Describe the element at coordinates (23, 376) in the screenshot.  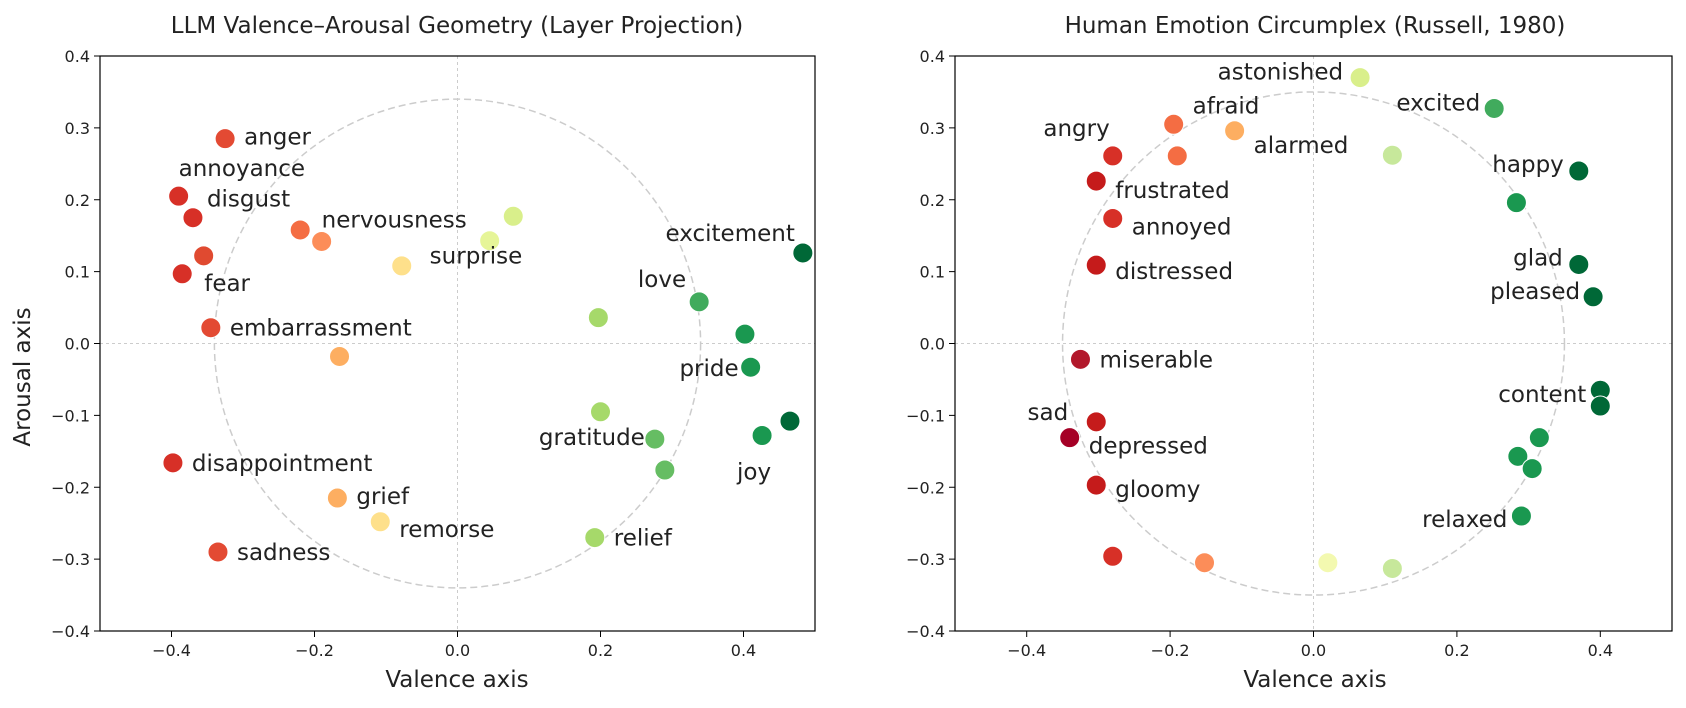
I see `y-axis-label: Arousal axis` at that location.